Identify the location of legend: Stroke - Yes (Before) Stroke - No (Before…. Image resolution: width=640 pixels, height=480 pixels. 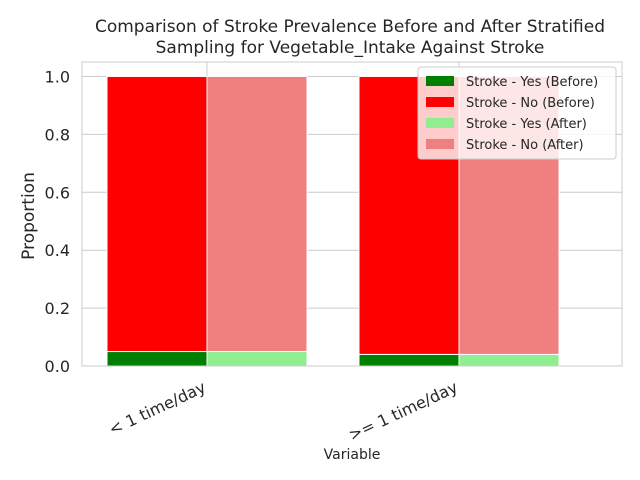
(517, 113).